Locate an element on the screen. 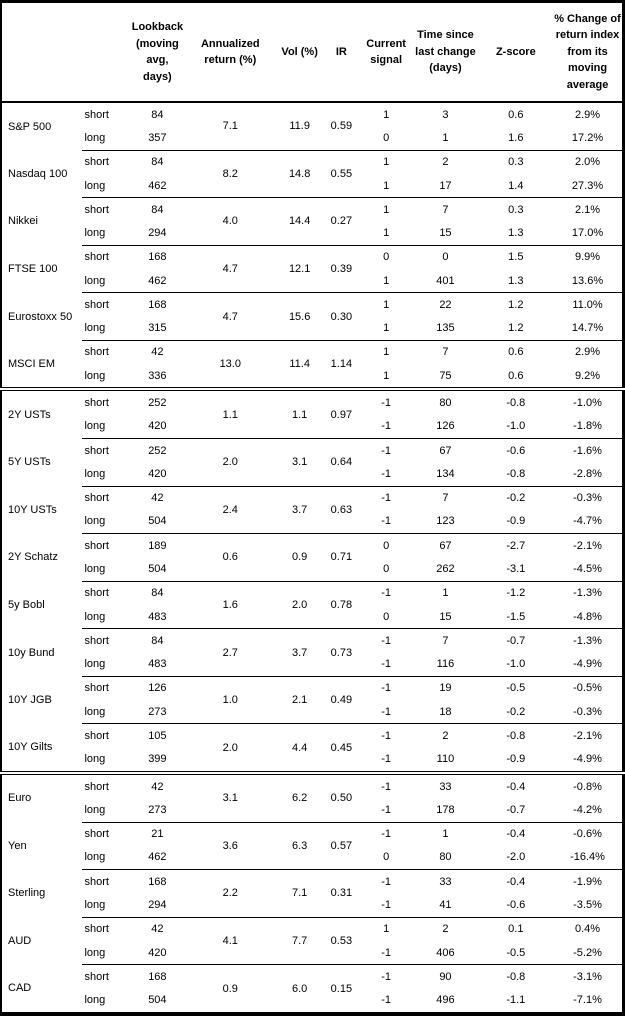 This screenshot has width=625, height=1016. asset-name: 10Y USTs is located at coordinates (32, 509).